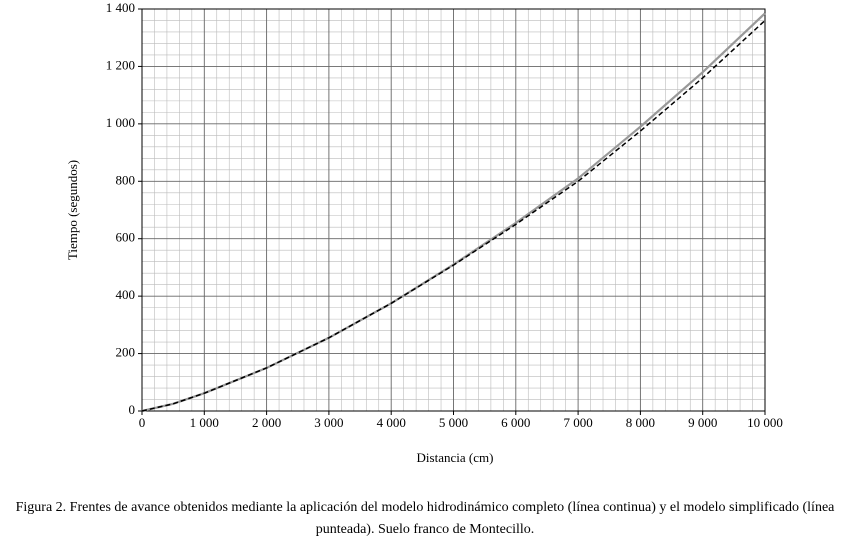 Image resolution: width=850 pixels, height=546 pixels. Describe the element at coordinates (328, 422) in the screenshot. I see `x-tick-label: 3 000` at that location.